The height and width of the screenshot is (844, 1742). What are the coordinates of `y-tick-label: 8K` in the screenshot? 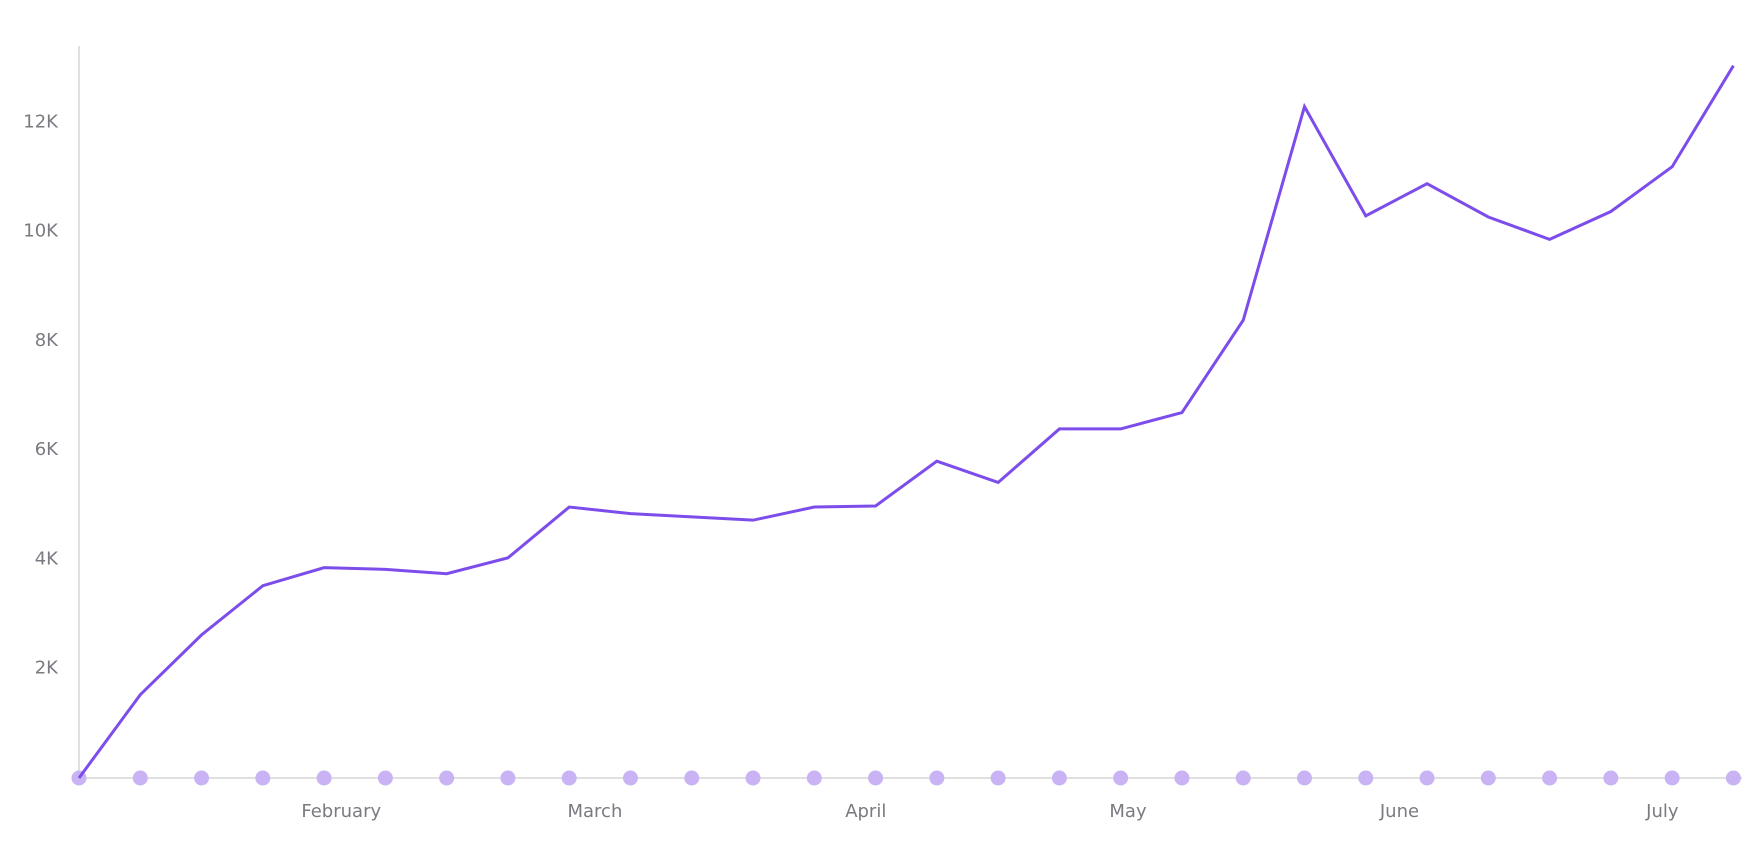 It's located at (47, 340).